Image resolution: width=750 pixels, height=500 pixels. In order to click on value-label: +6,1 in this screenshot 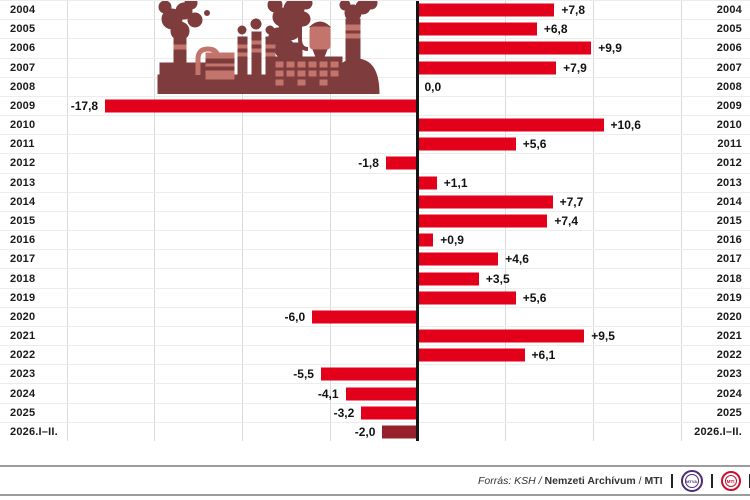, I will do `click(543, 355)`.